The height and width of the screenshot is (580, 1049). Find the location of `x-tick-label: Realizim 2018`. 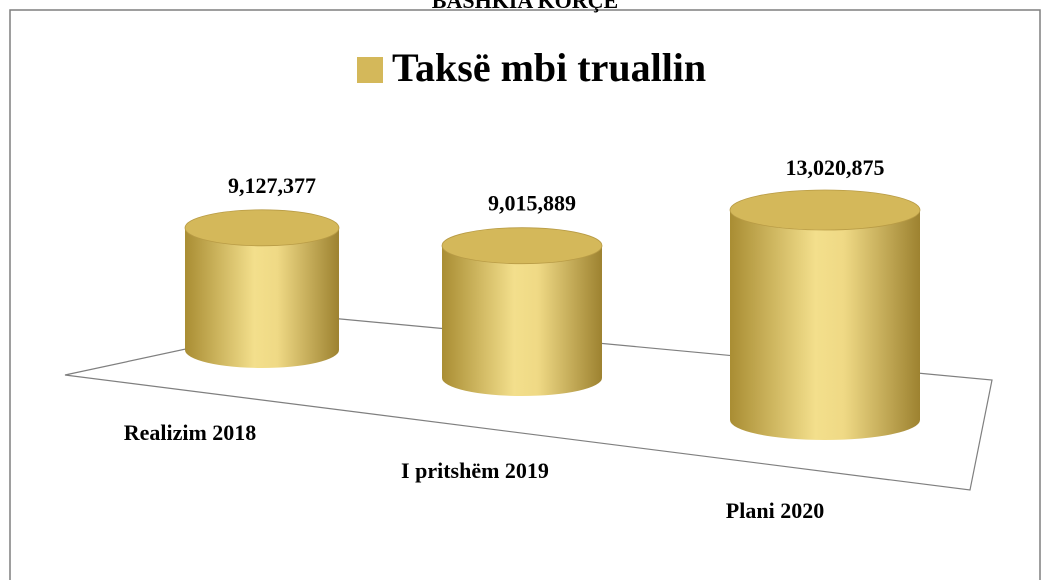

x-tick-label: Realizim 2018 is located at coordinates (190, 432).